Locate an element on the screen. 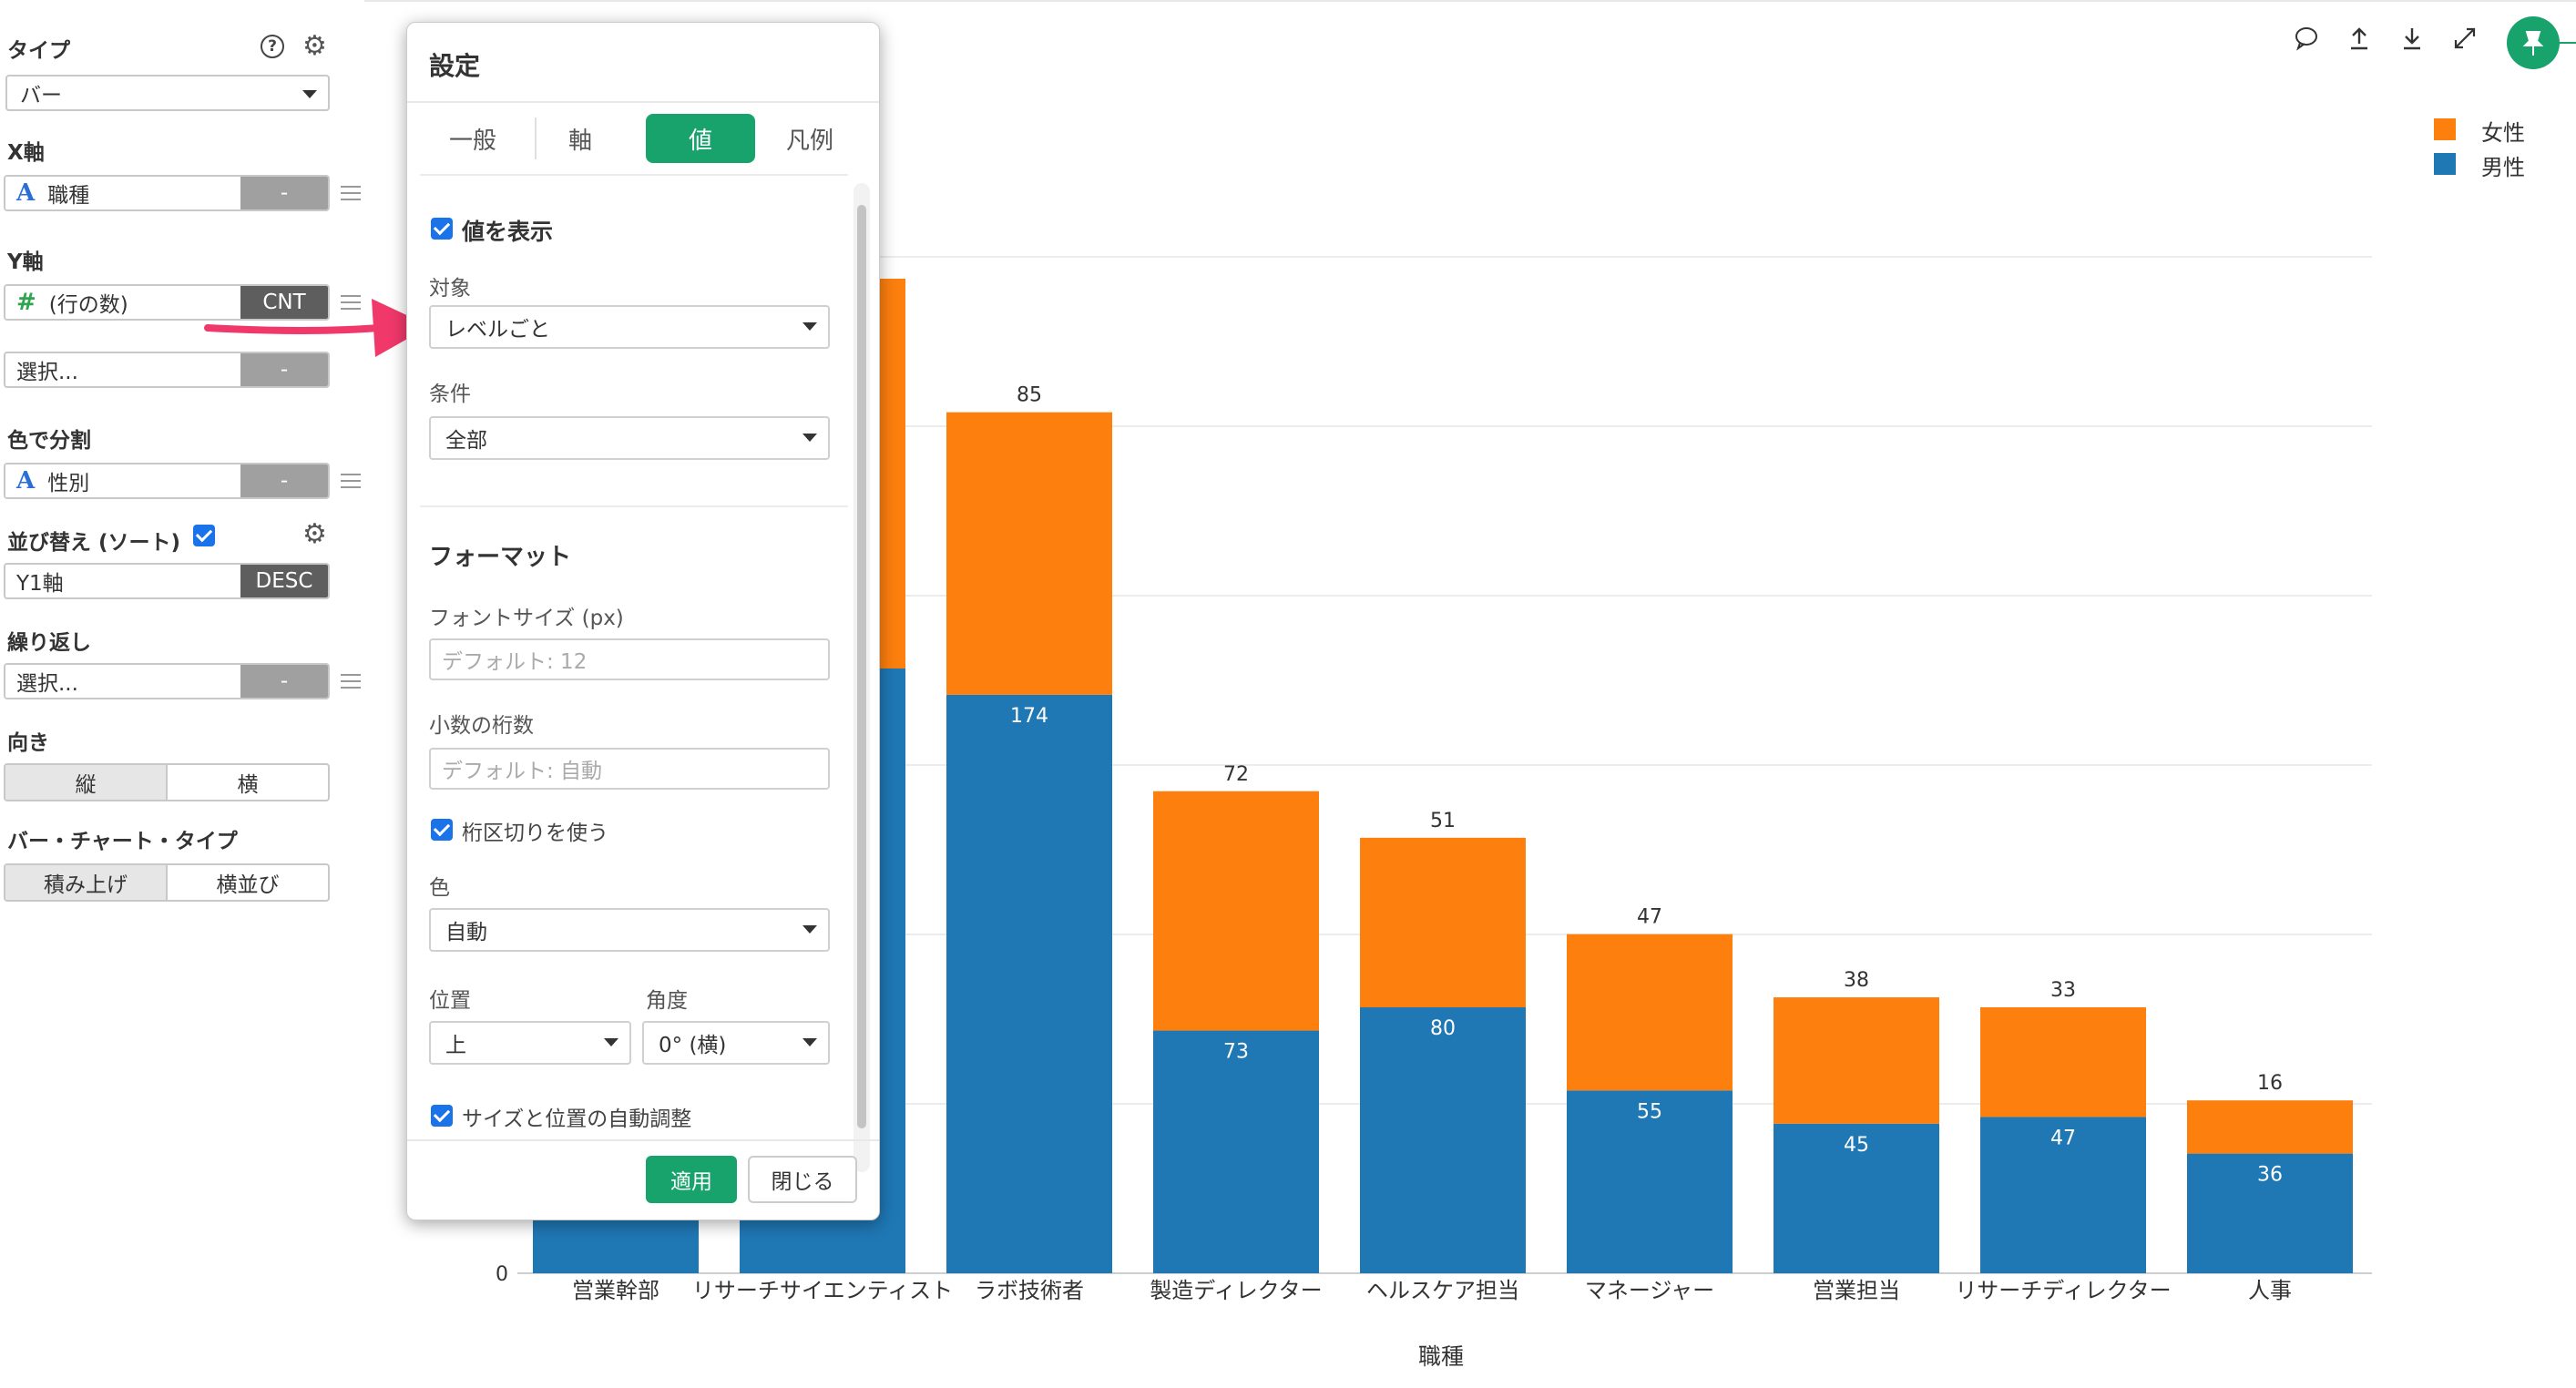 The width and height of the screenshot is (2576, 1388). top-divider is located at coordinates (1470, 1).